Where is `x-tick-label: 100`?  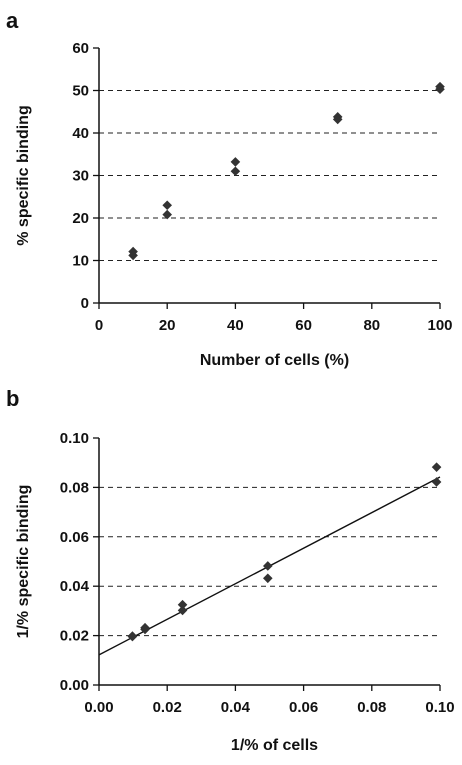 x-tick-label: 100 is located at coordinates (439, 325).